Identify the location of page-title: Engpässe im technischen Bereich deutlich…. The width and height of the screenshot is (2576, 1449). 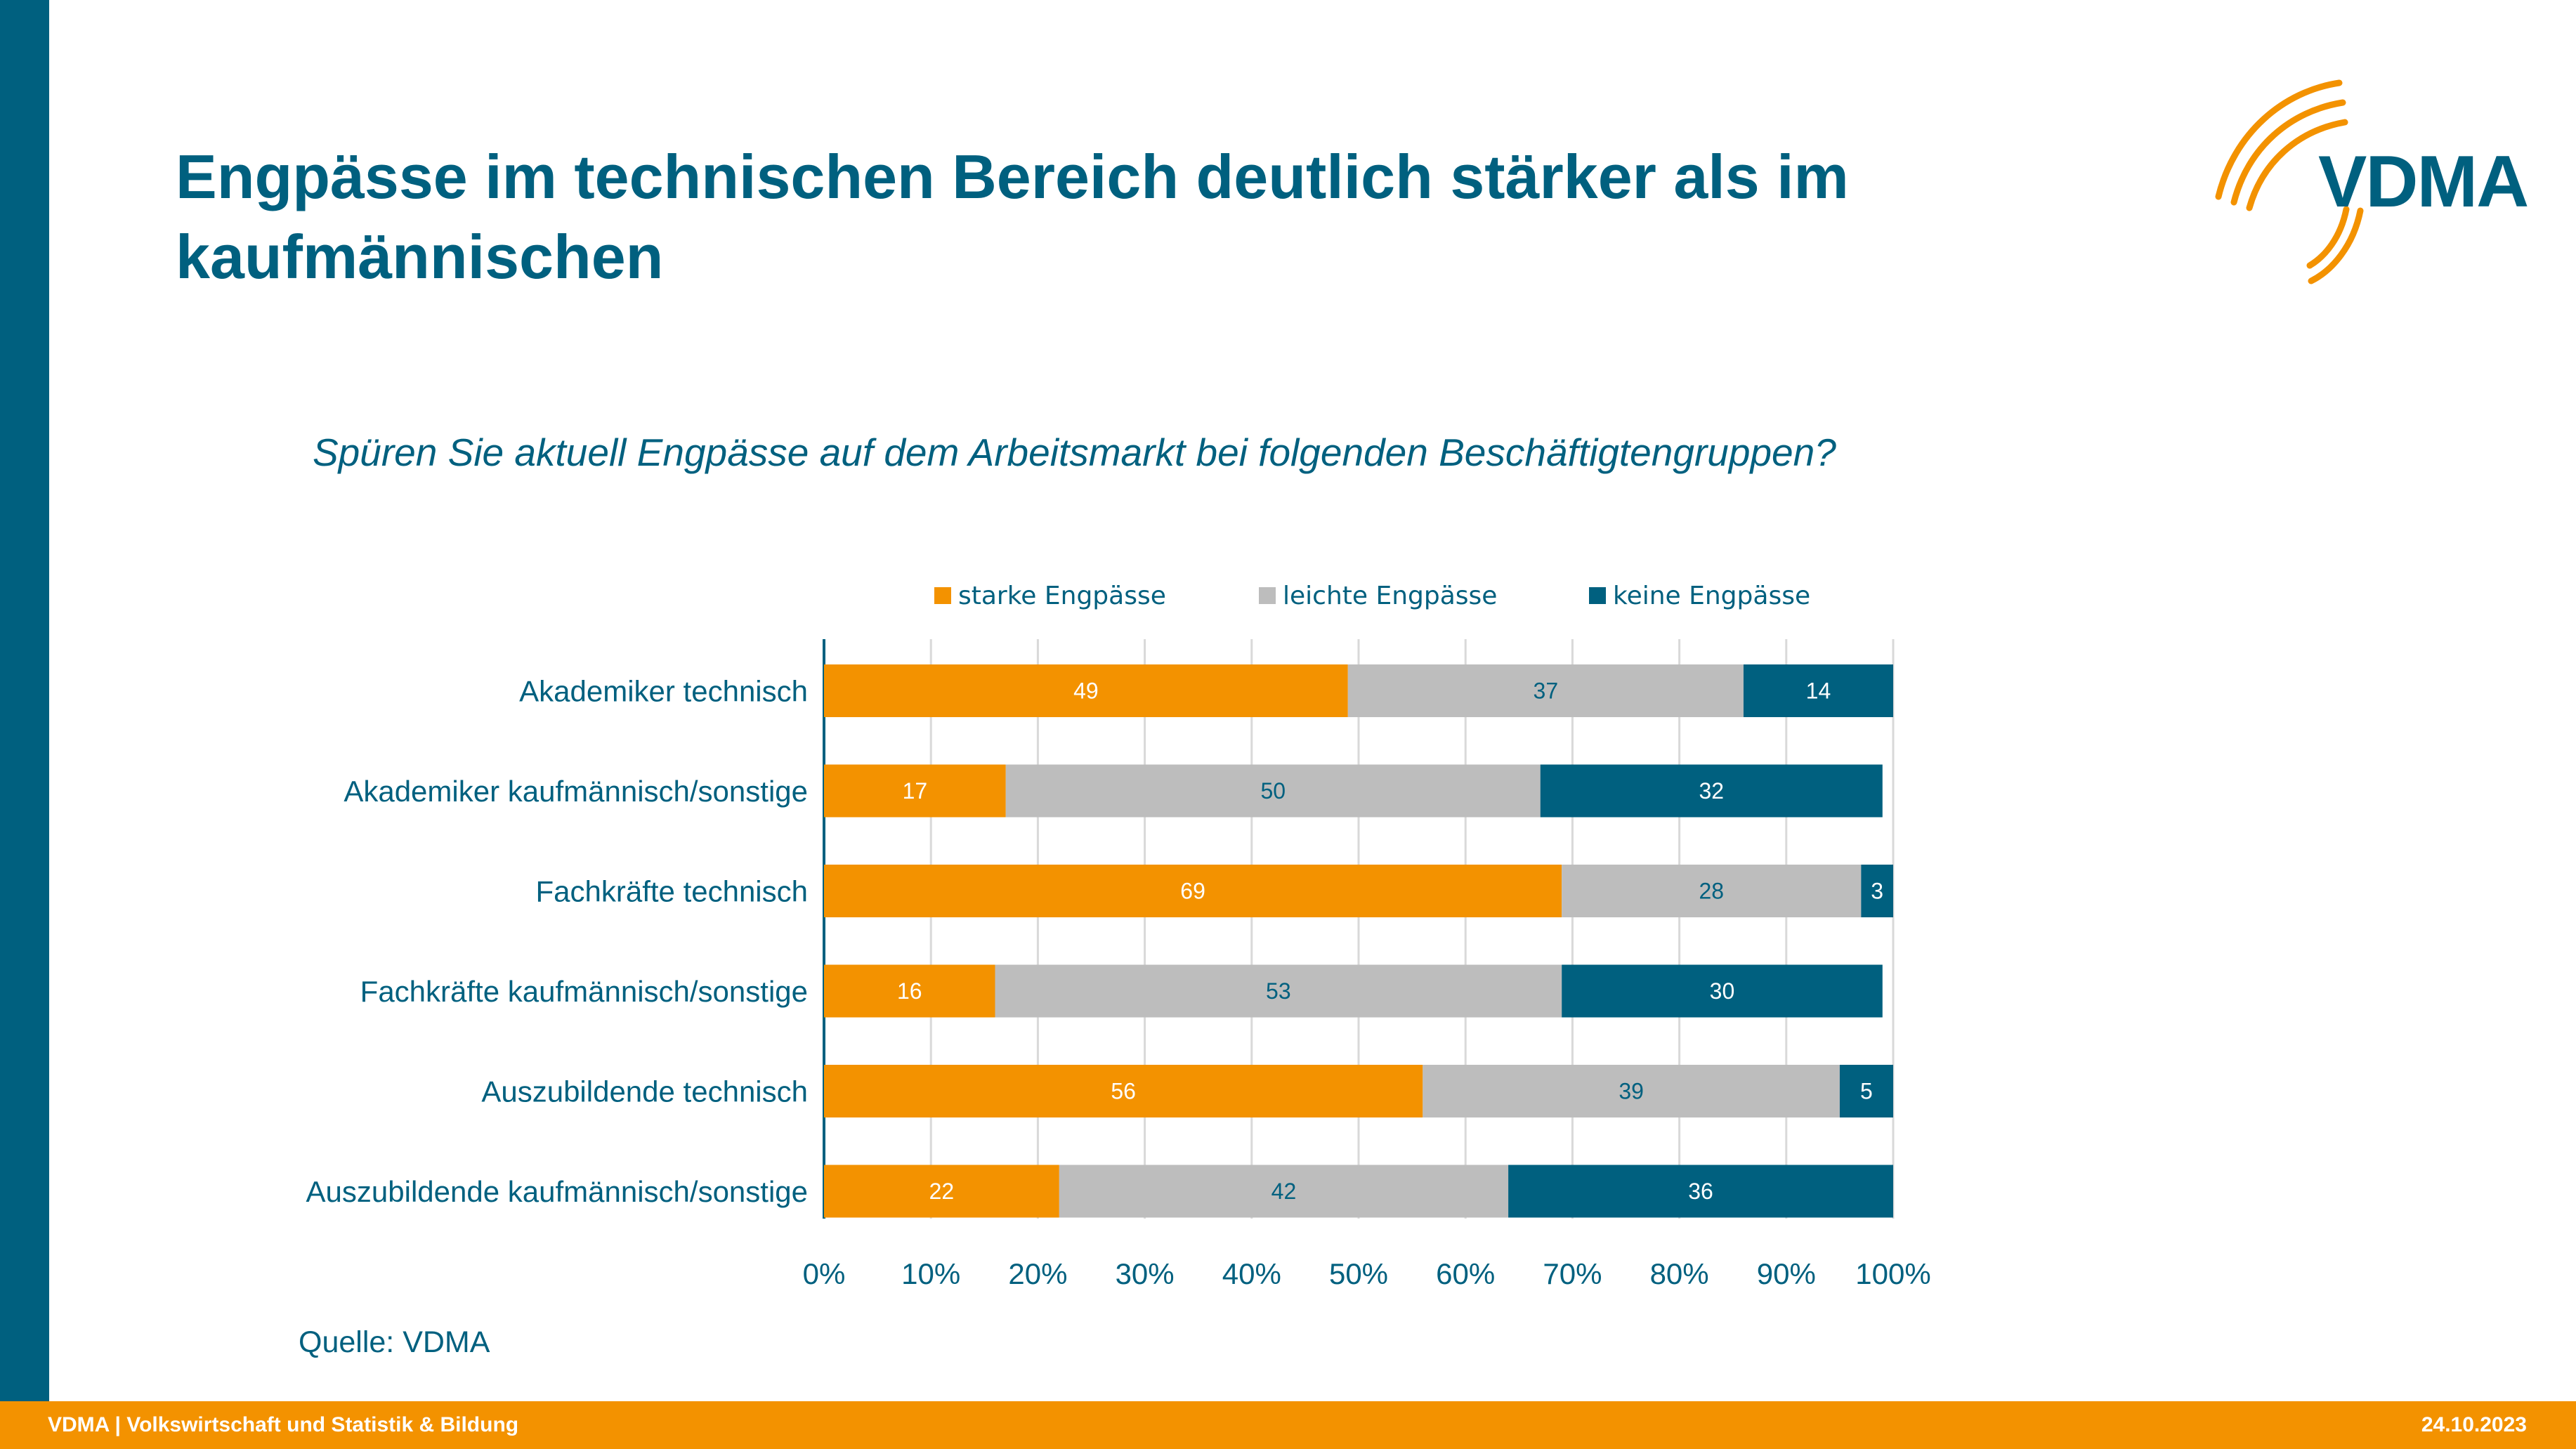
(1012, 216).